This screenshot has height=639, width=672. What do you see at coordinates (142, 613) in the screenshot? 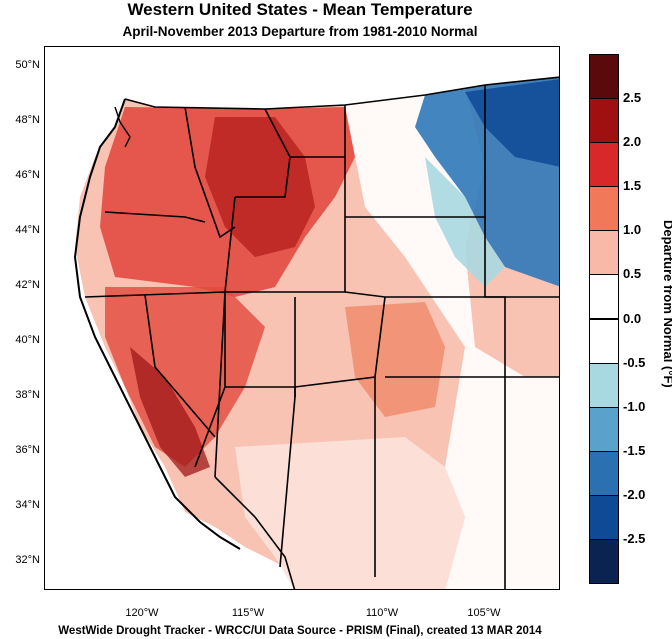
I see `lon-label-120: 120°W` at bounding box center [142, 613].